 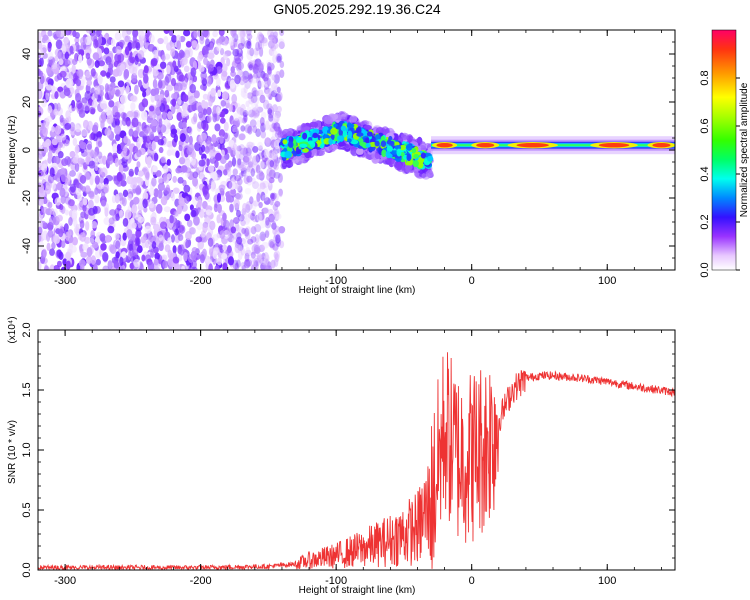 What do you see at coordinates (357, 590) in the screenshot?
I see `snr-xlabel: Height of straight line (km)` at bounding box center [357, 590].